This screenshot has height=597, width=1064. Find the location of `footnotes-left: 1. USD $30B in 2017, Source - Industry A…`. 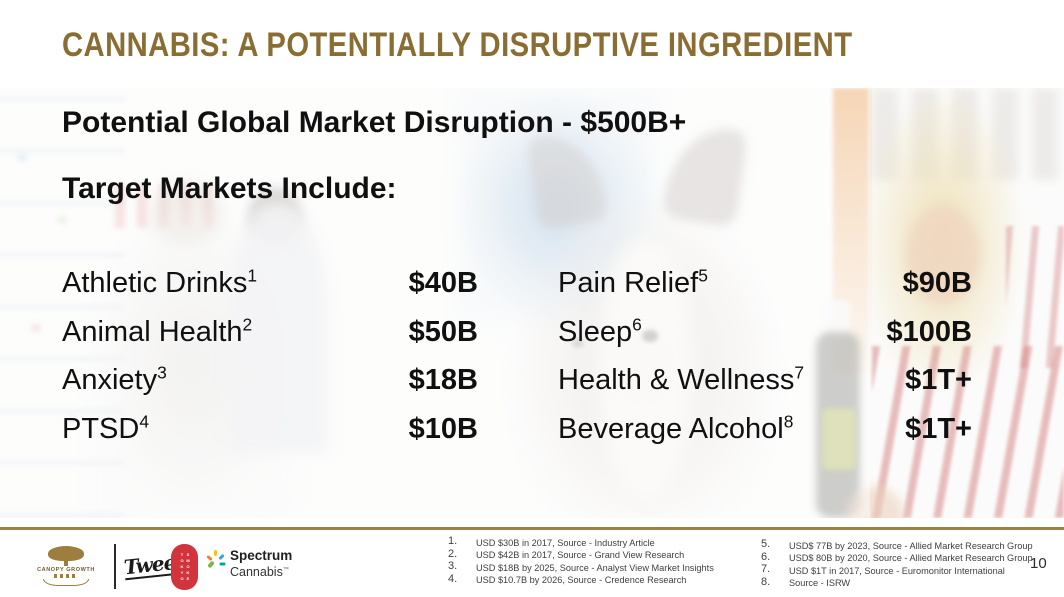

footnotes-left: 1. USD $30B in 2017, Source - Industry A… is located at coordinates (581, 561).